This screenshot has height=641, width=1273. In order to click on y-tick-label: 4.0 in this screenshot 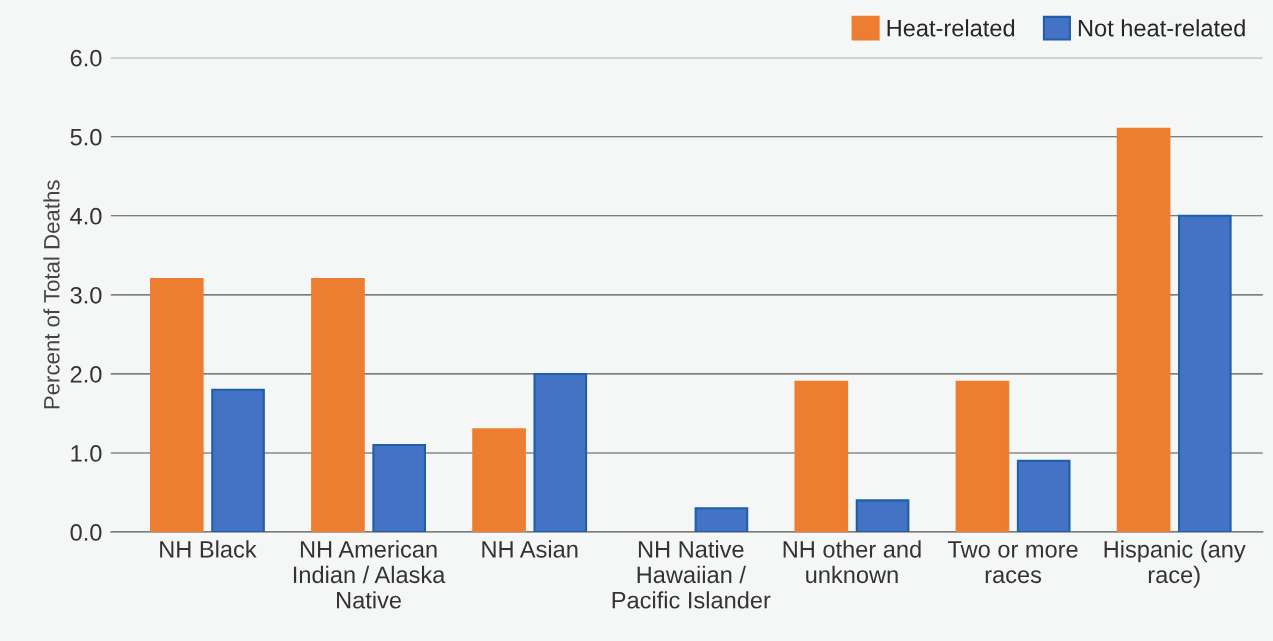, I will do `click(86, 216)`.